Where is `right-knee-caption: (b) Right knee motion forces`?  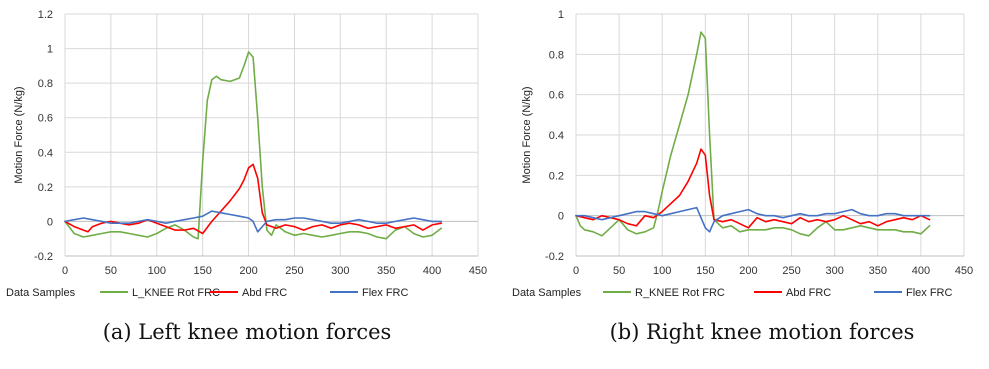
right-knee-caption: (b) Right knee motion forces is located at coordinates (762, 332).